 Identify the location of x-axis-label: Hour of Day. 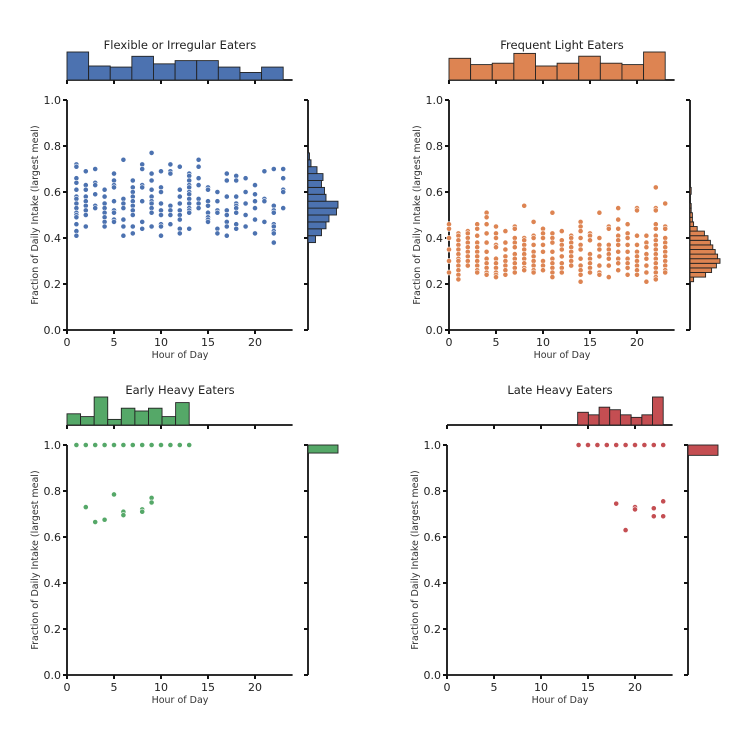
(562, 355).